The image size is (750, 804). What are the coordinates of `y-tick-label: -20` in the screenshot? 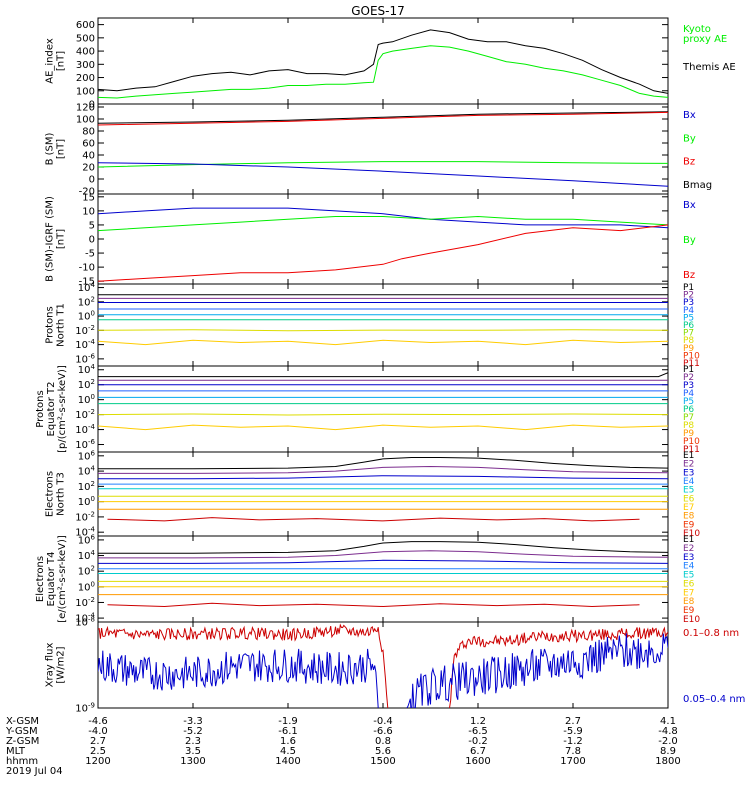 It's located at (87, 192).